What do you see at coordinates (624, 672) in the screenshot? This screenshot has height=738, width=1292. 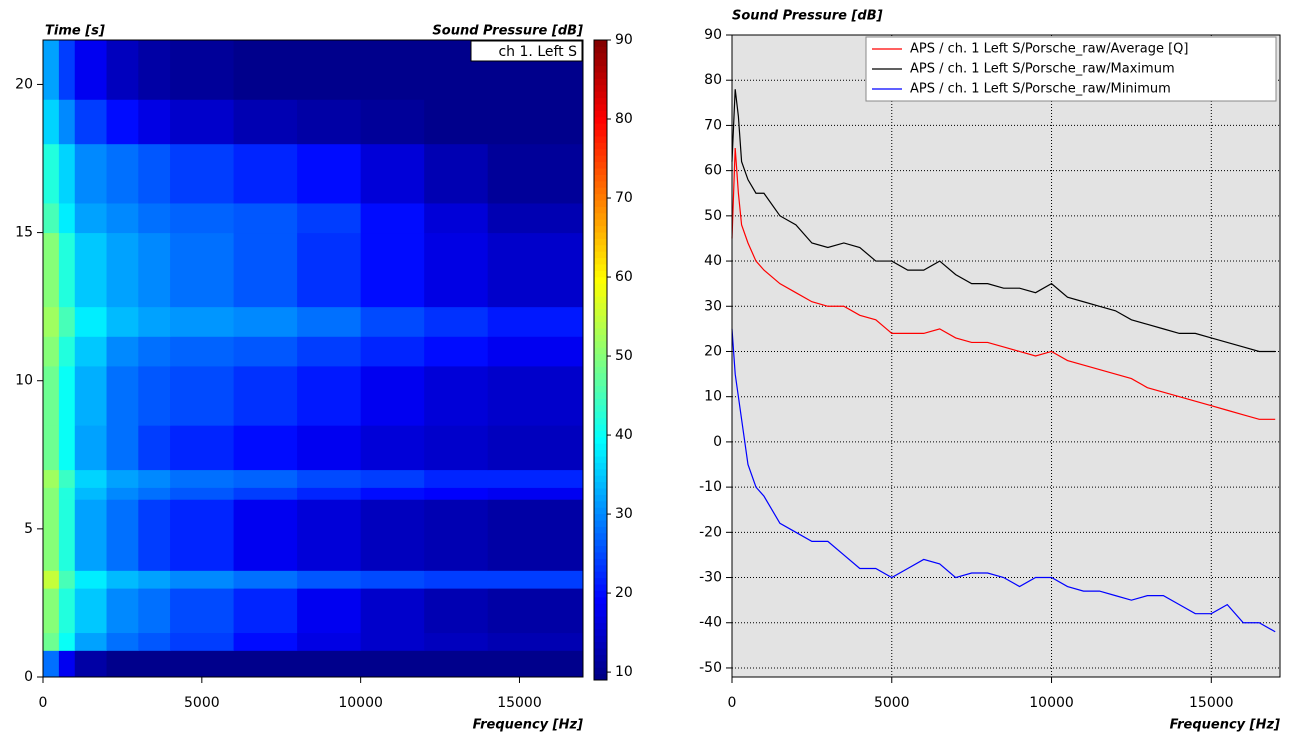 I see `colorbar-tick-label: 10` at bounding box center [624, 672].